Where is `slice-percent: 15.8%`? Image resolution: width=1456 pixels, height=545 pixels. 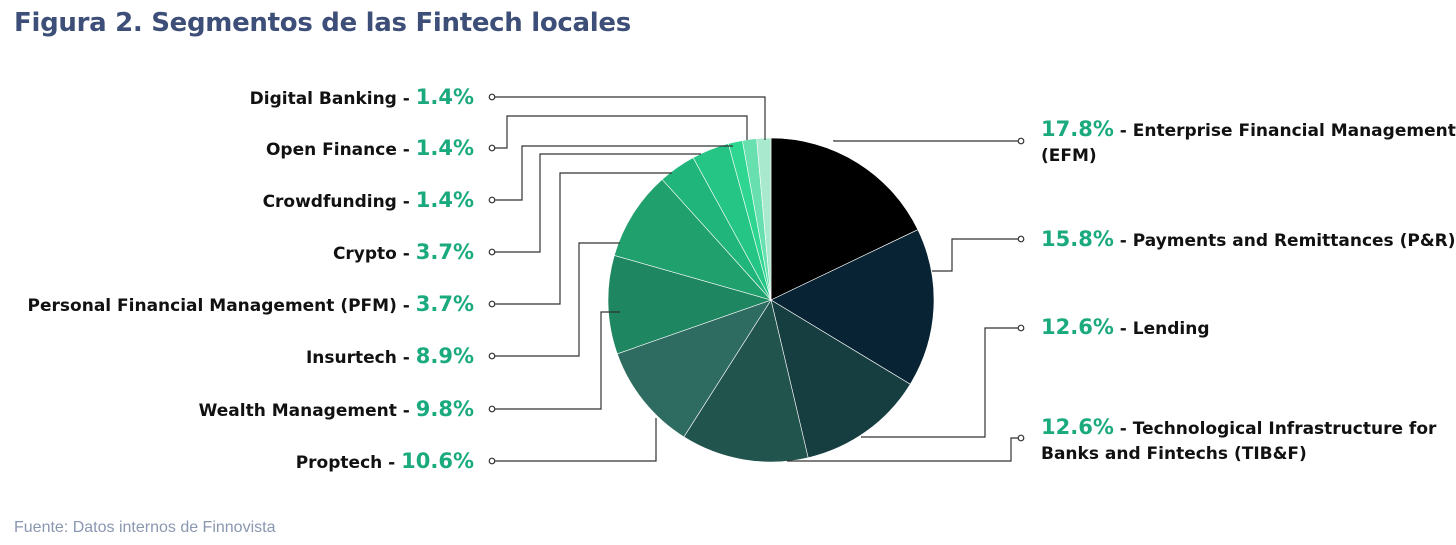
slice-percent: 15.8% is located at coordinates (1077, 239).